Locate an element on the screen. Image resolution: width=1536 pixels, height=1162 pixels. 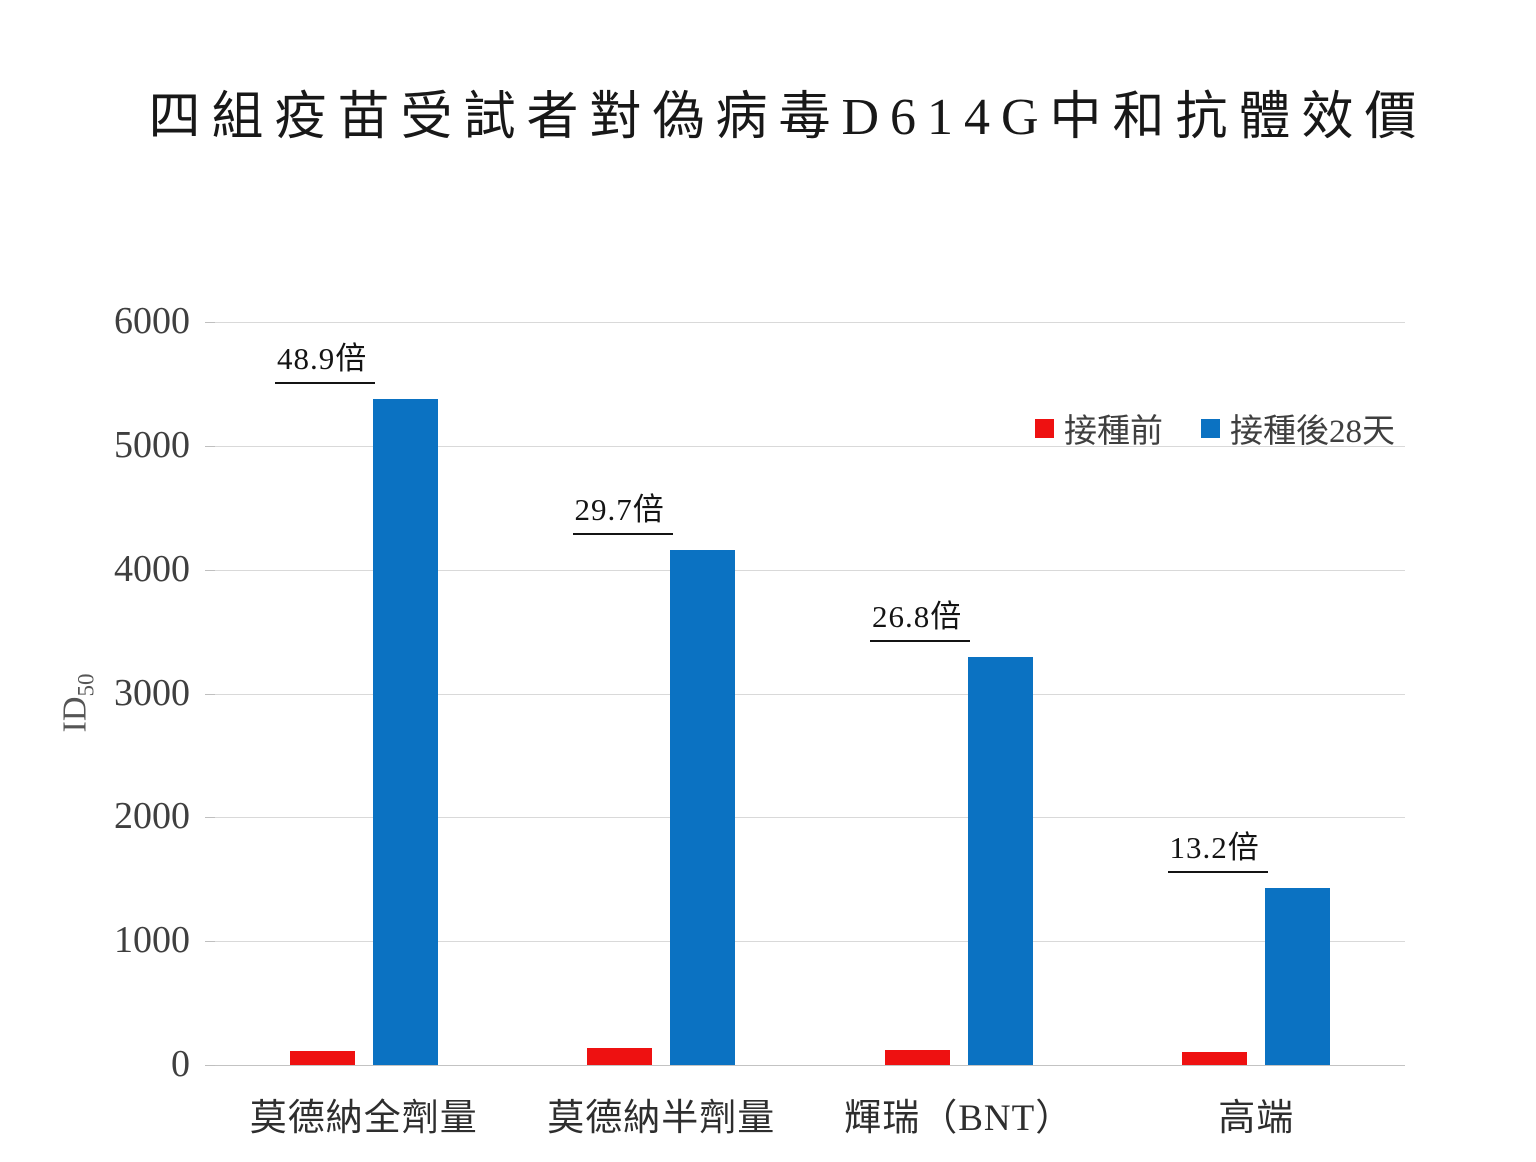
y-axis-title: ID50 is located at coordinates (78, 703).